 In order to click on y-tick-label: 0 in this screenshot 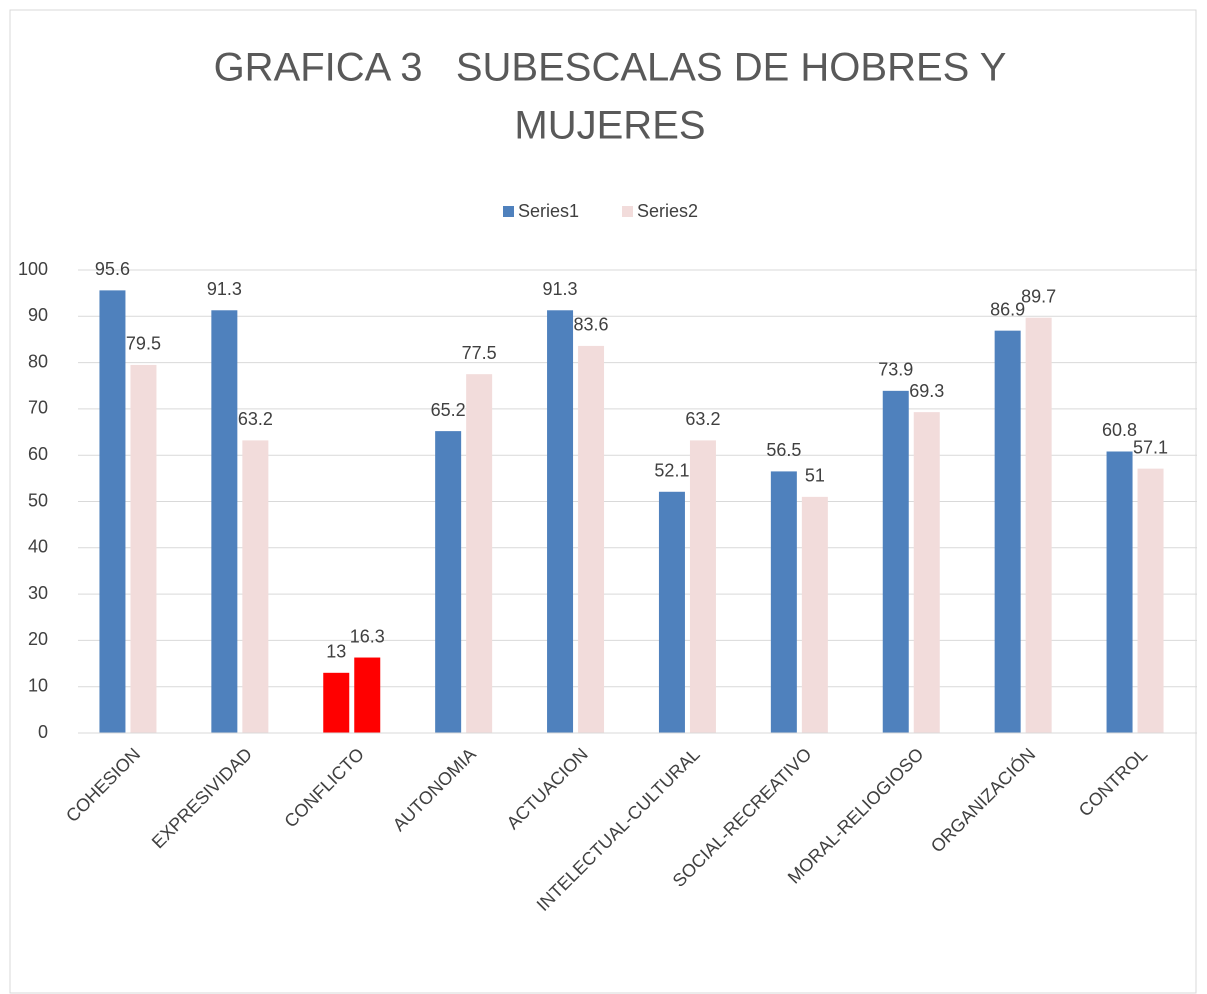, I will do `click(43, 732)`.